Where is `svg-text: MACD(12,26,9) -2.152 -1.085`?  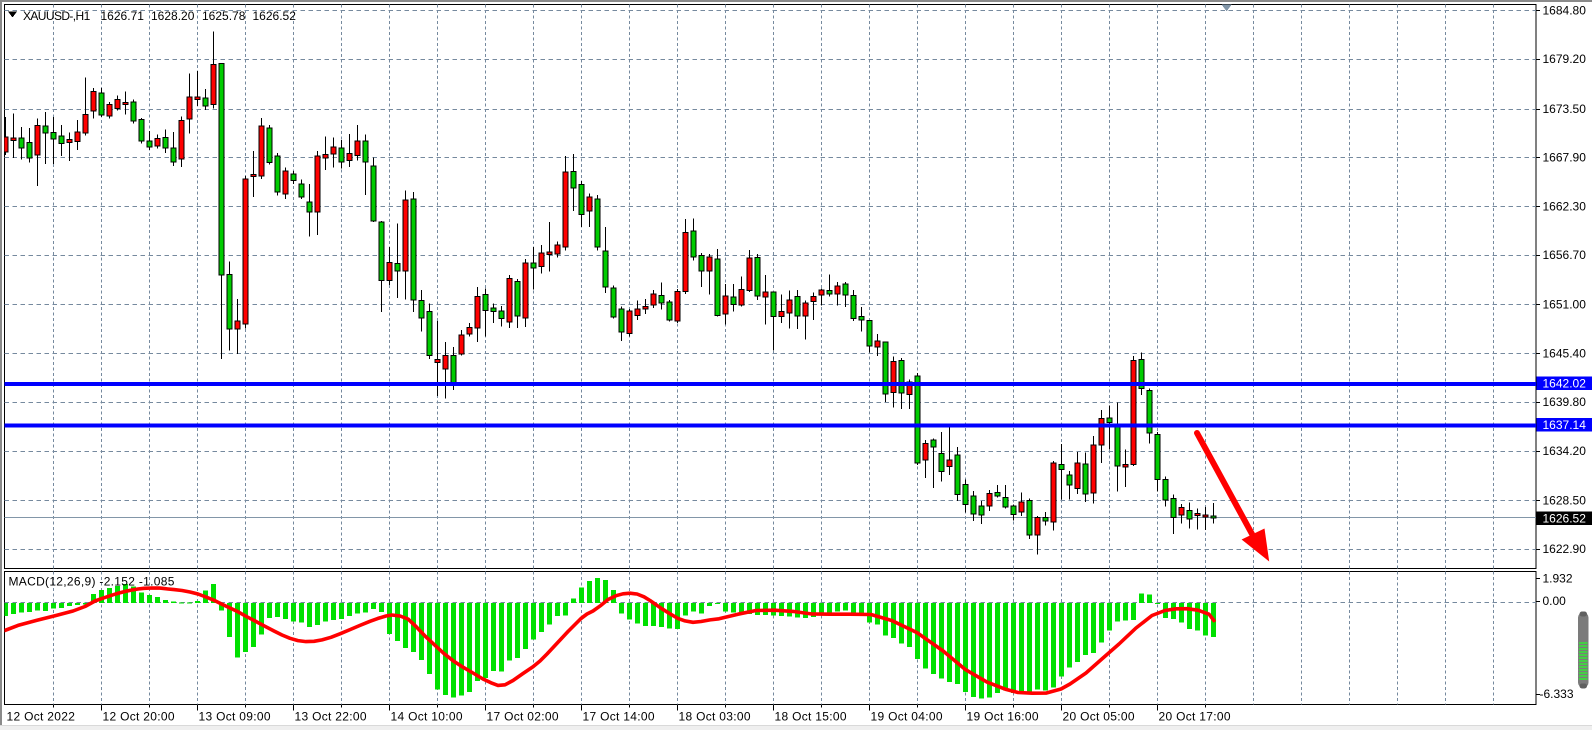
svg-text: MACD(12,26,9) -2.152 -1.085 is located at coordinates (92, 582).